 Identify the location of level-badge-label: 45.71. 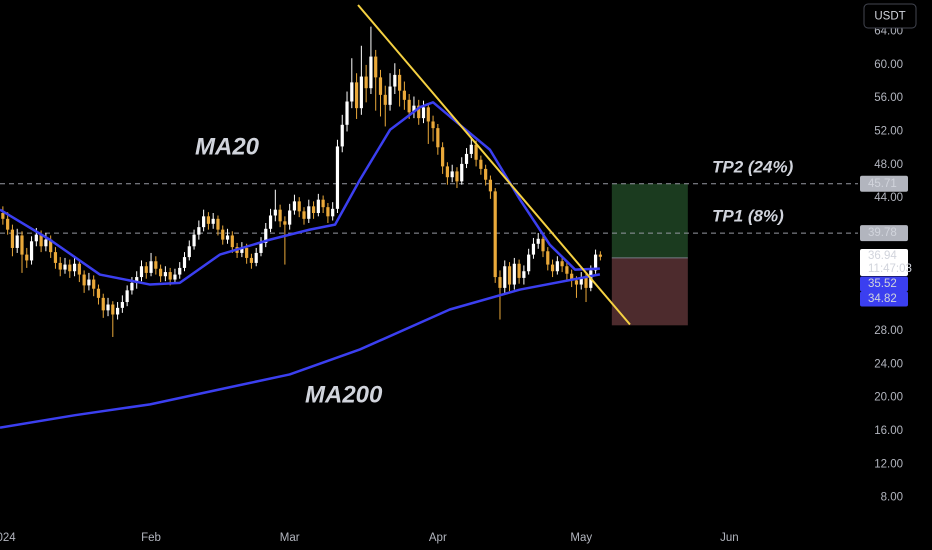
(882, 184).